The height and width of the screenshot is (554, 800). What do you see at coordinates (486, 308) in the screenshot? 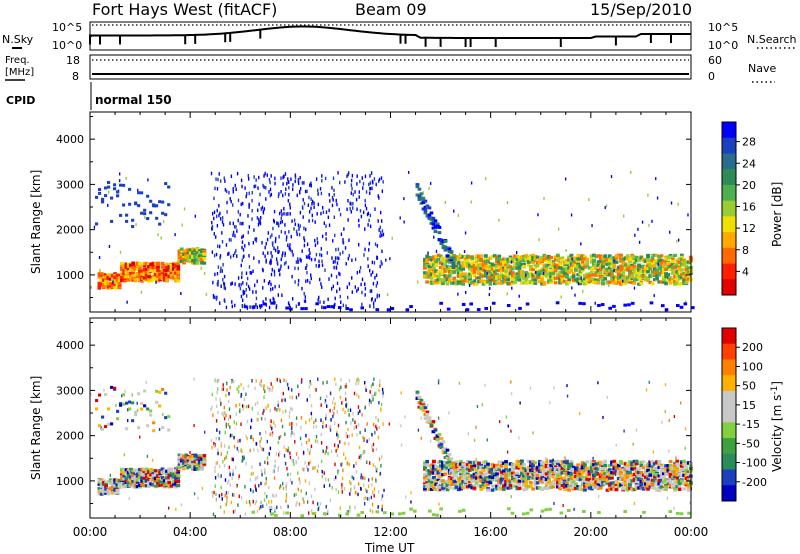
I see `ground-scatter-cell` at bounding box center [486, 308].